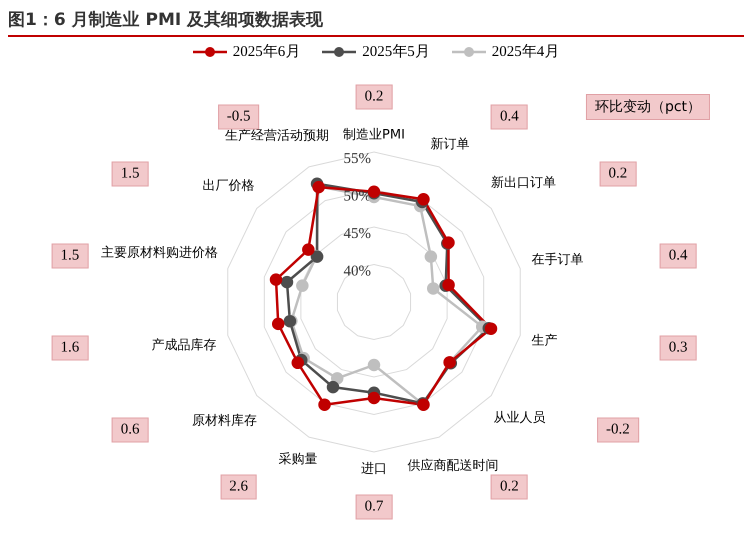  What do you see at coordinates (545, 340) in the screenshot?
I see `spoke-label: 生产` at bounding box center [545, 340].